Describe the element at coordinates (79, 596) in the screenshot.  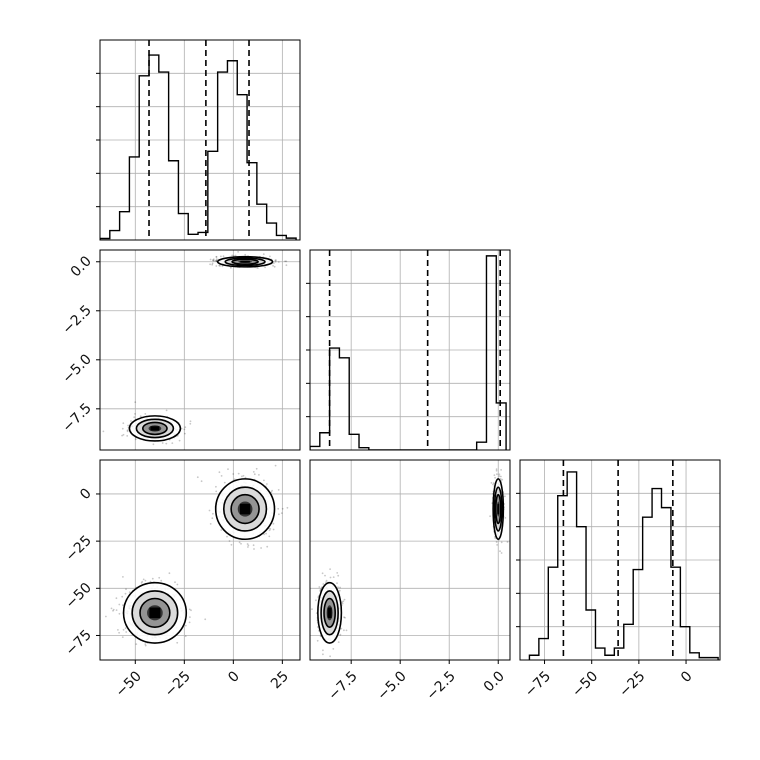
I see `p1-vs-p3-ytick-label: −50` at that location.